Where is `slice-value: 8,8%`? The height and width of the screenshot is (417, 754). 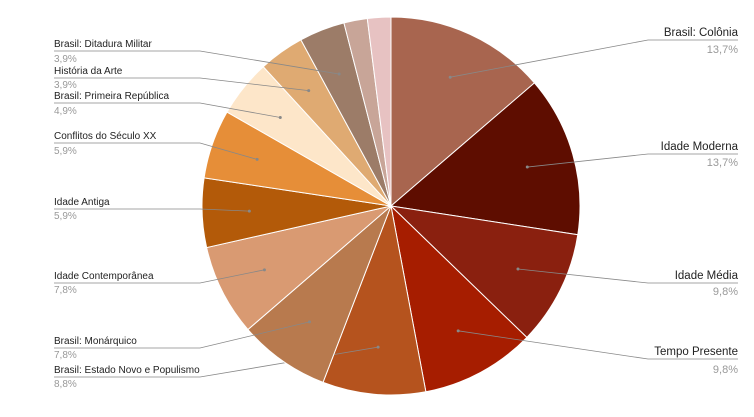 slice-value: 8,8% is located at coordinates (65, 384).